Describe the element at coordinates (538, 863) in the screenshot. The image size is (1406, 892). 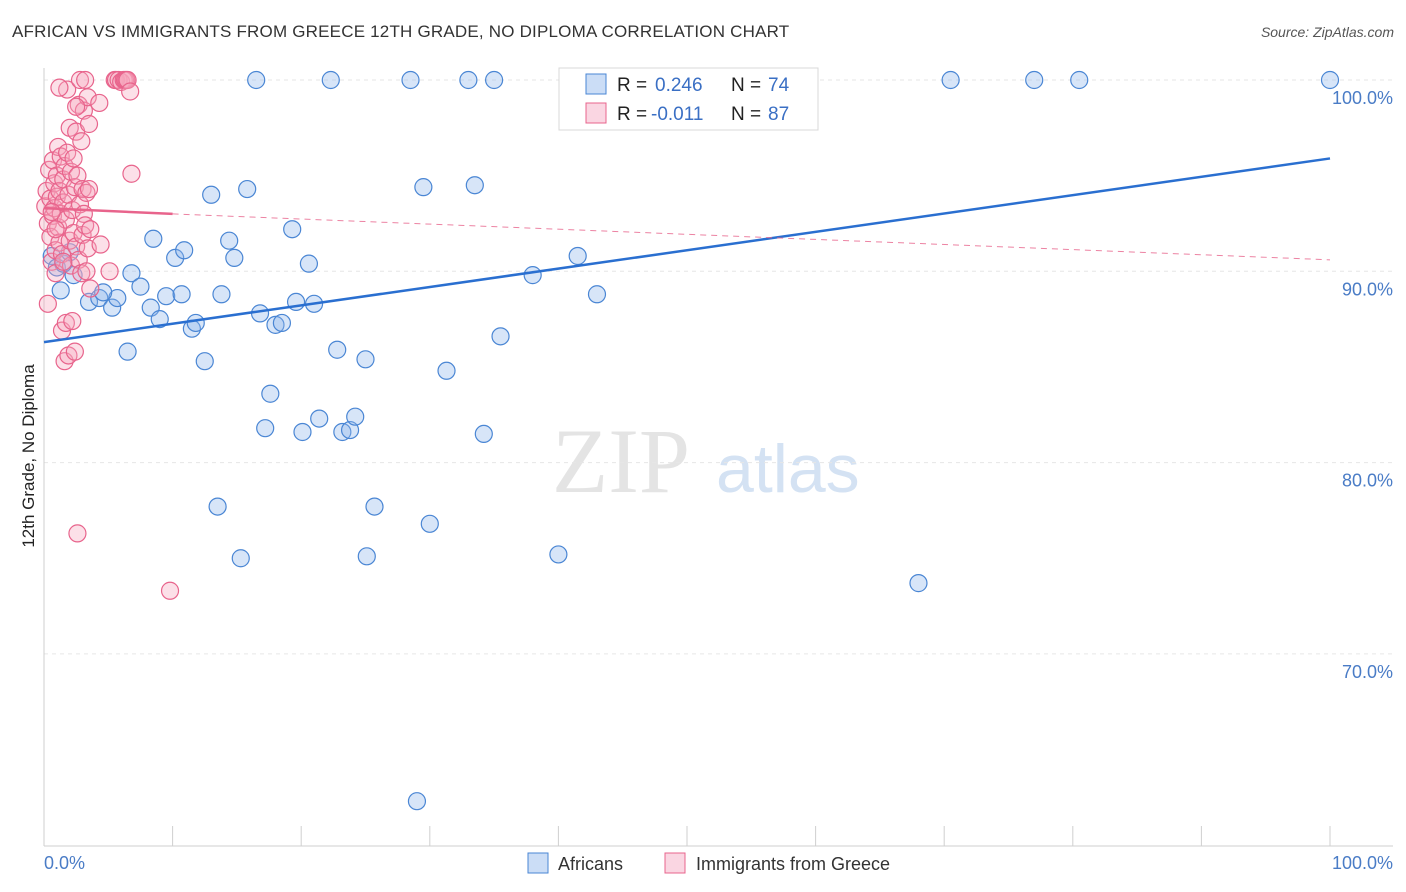
I see `bottom-legend-swatch-africans` at that location.